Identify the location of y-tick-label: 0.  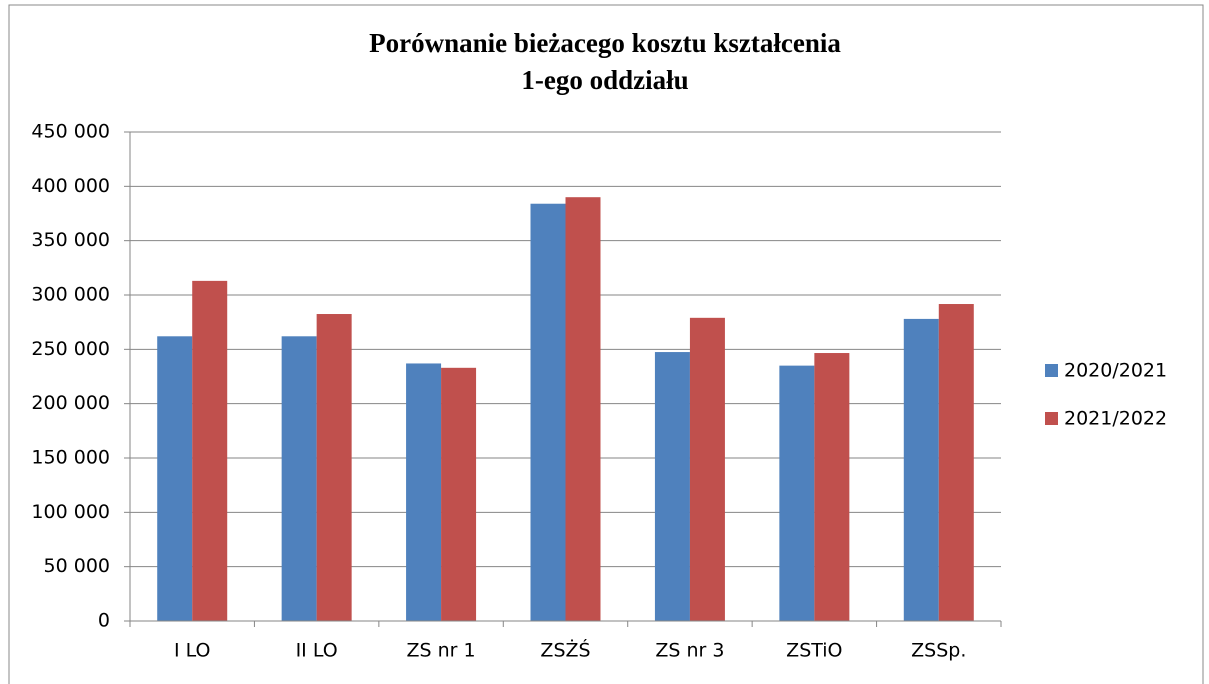
(104, 621).